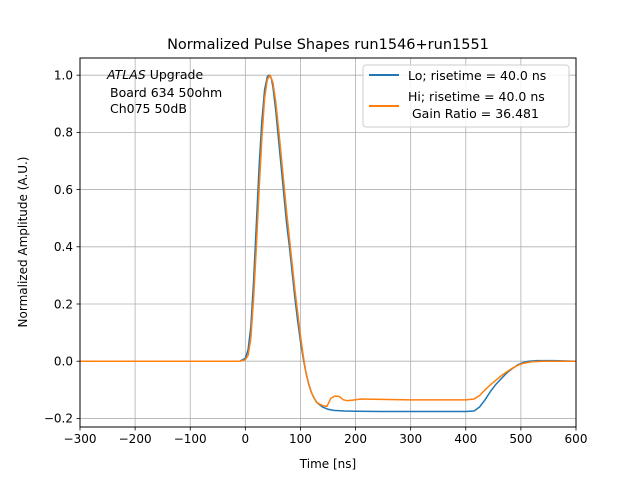 This screenshot has height=480, width=640. I want to click on y-tick-label: 0.2, so click(63, 304).